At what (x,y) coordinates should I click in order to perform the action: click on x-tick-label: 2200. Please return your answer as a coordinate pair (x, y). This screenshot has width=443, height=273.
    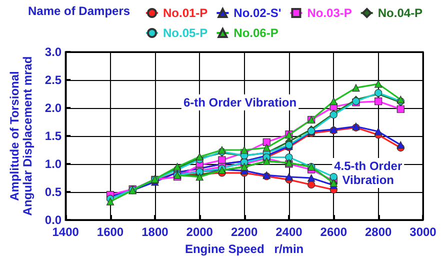
    Looking at the image, I should click on (244, 232).